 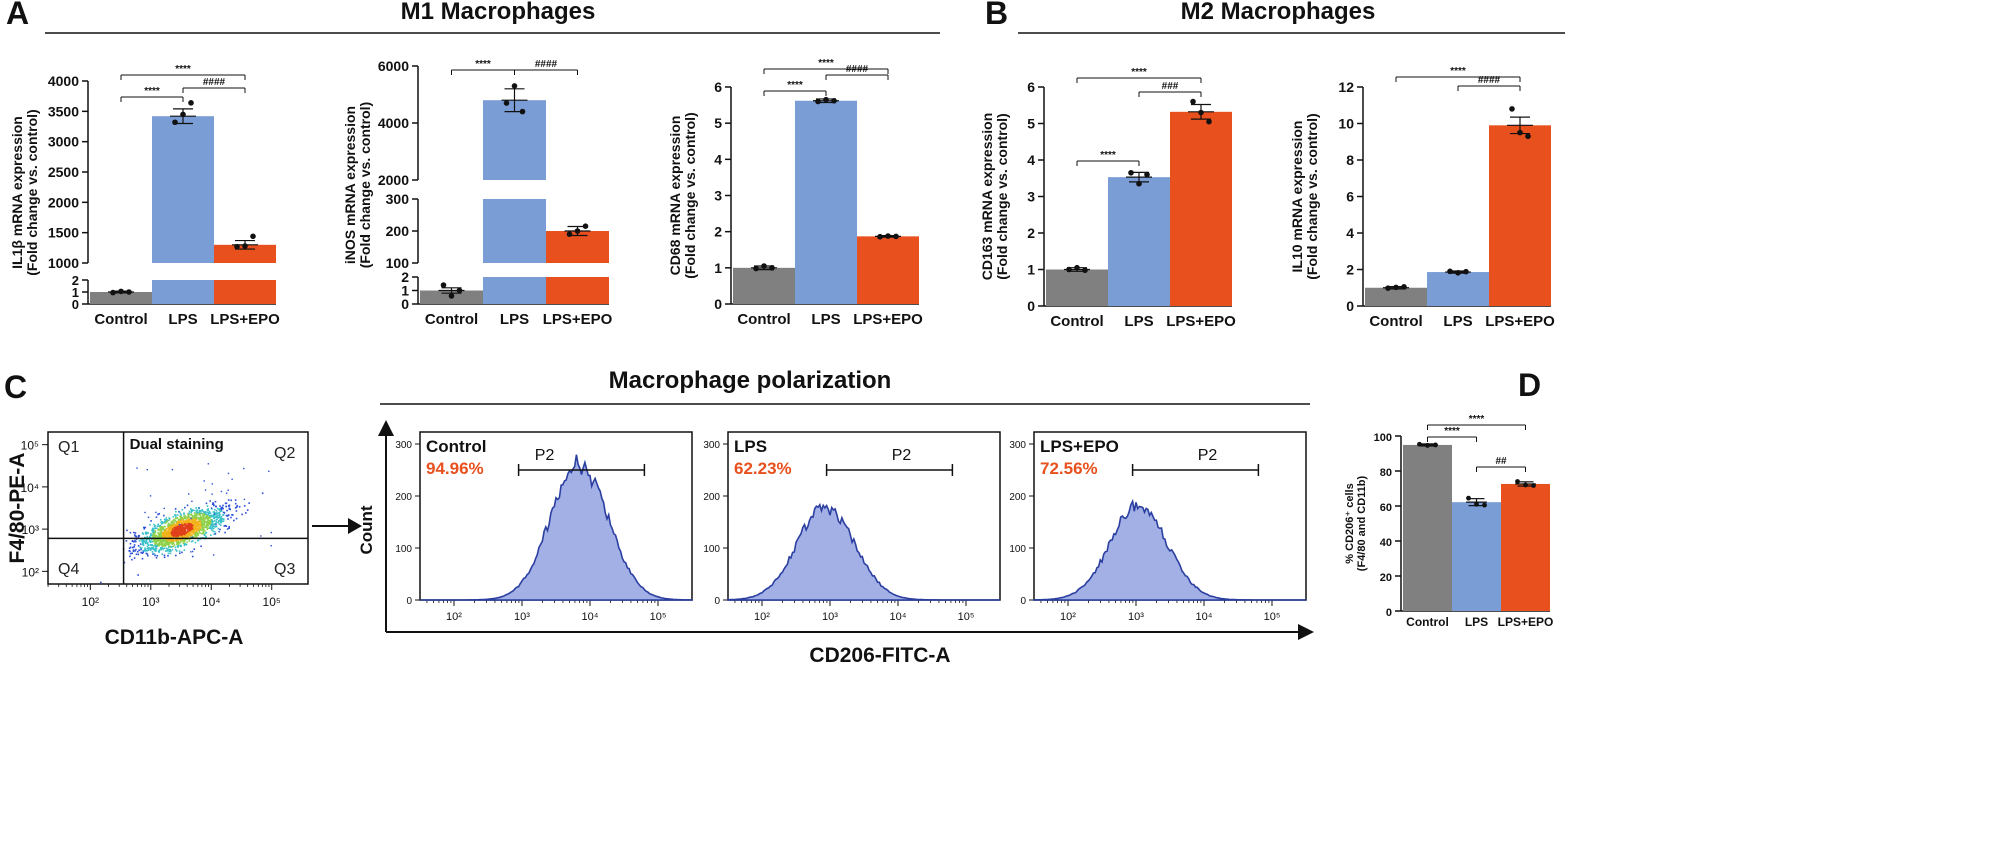 I want to click on x-tick-label: 10⁴, so click(x=898, y=617).